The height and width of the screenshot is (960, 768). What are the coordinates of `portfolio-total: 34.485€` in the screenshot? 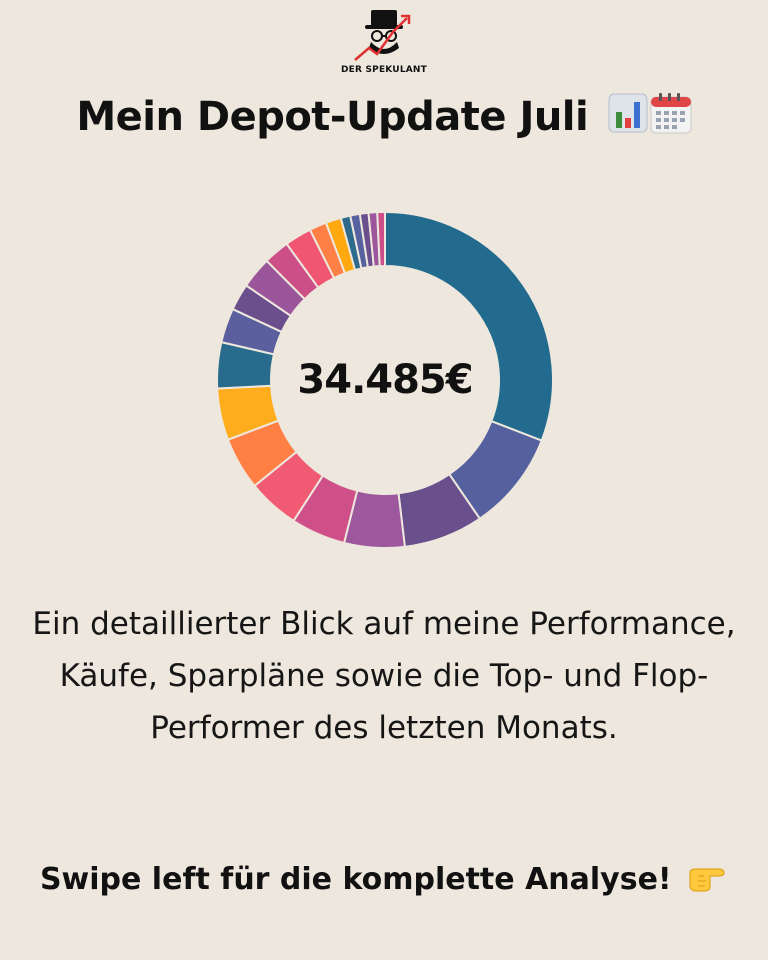 It's located at (385, 380).